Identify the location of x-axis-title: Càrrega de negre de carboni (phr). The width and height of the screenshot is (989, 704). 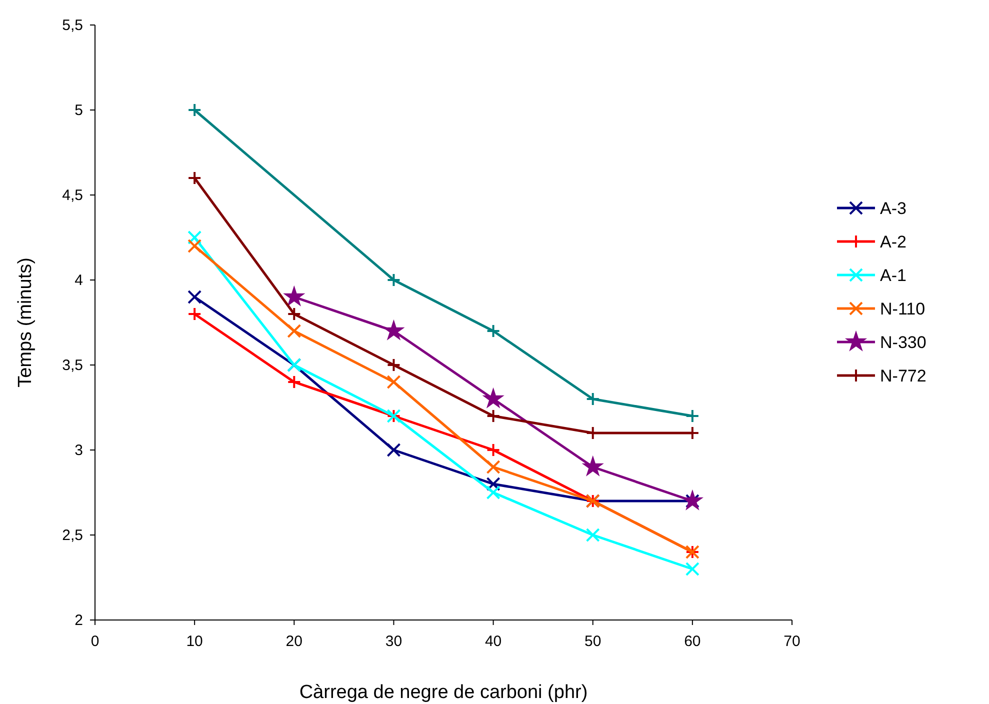
(443, 692).